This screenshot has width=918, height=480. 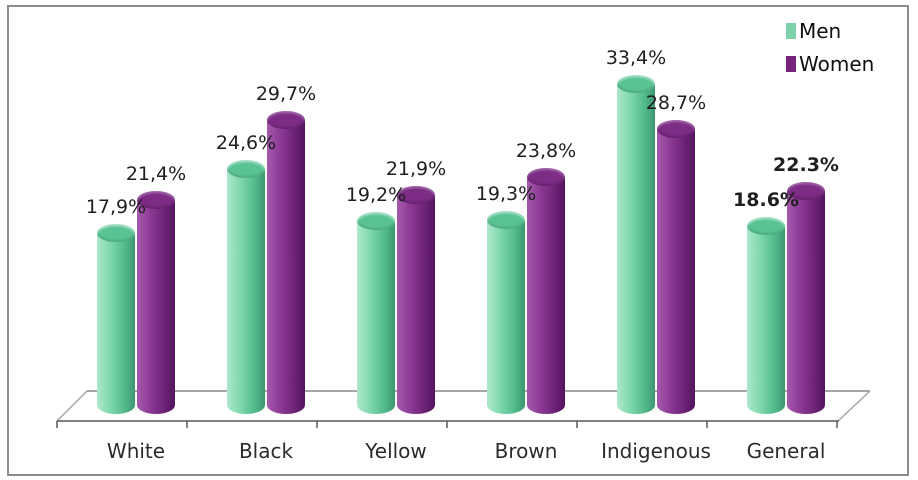 What do you see at coordinates (286, 93) in the screenshot?
I see `data-label-women-black: 29,7%` at bounding box center [286, 93].